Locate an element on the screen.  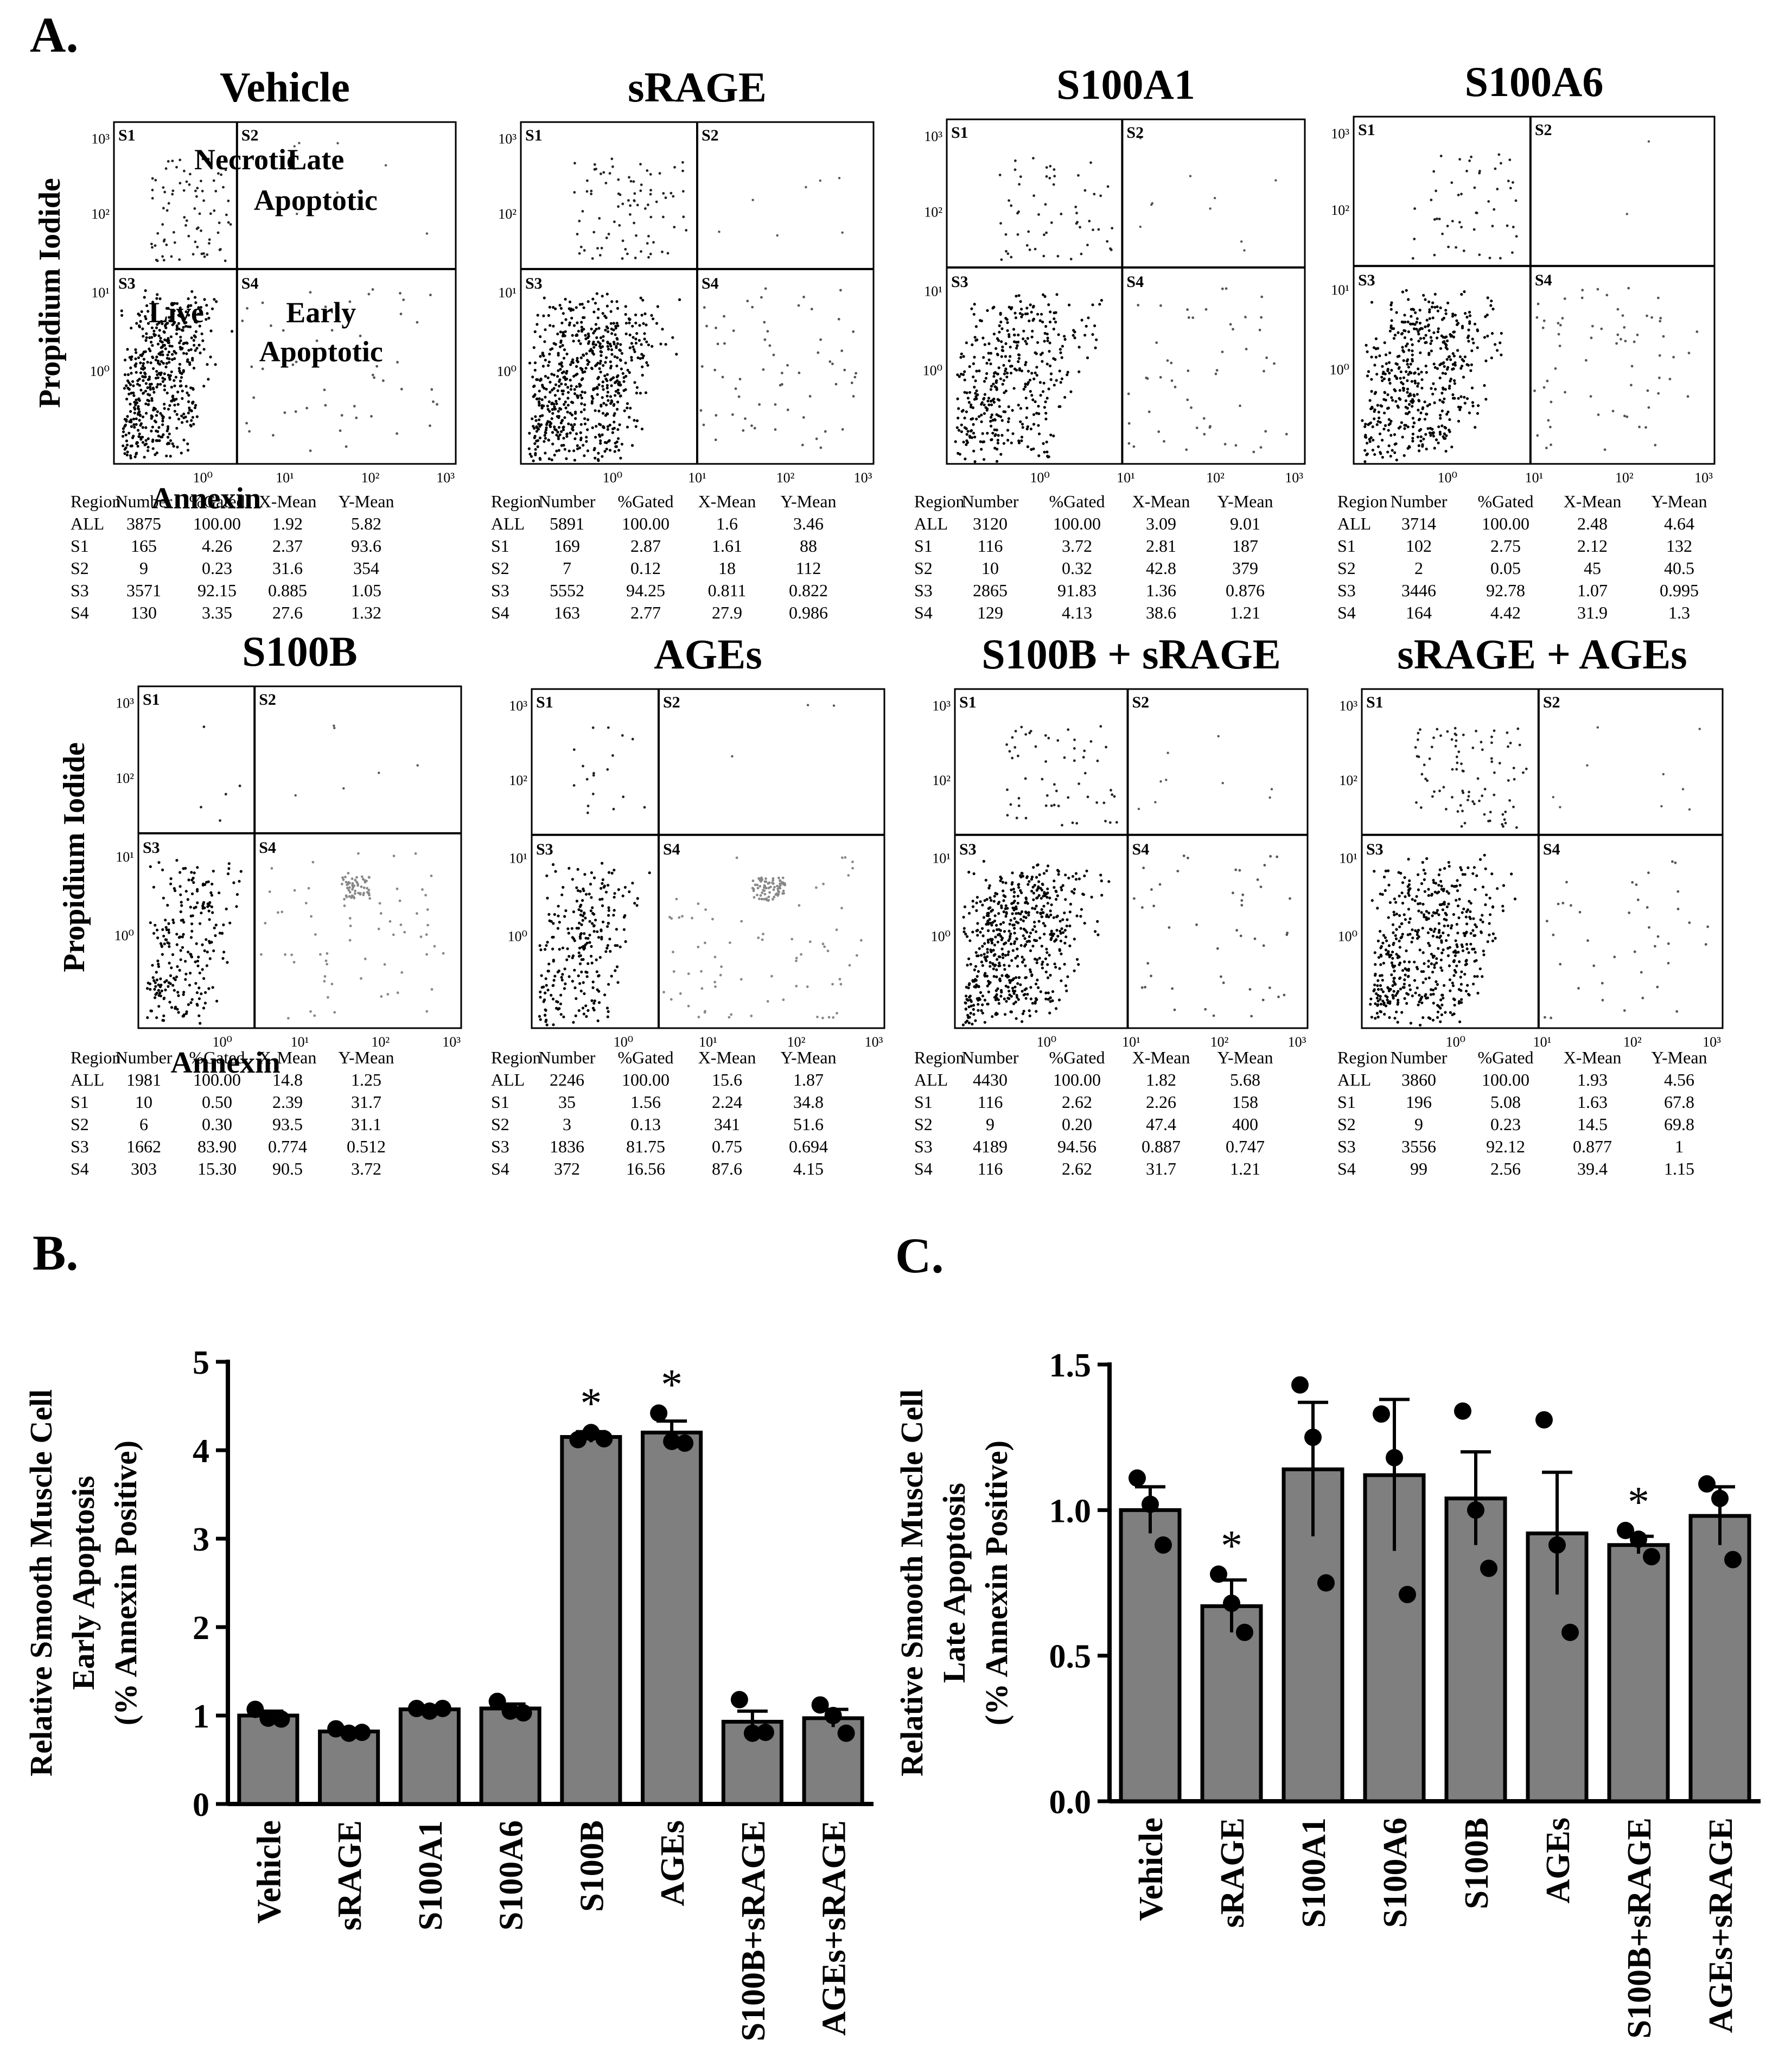
y-tick-label: 10³ is located at coordinates (941, 705).